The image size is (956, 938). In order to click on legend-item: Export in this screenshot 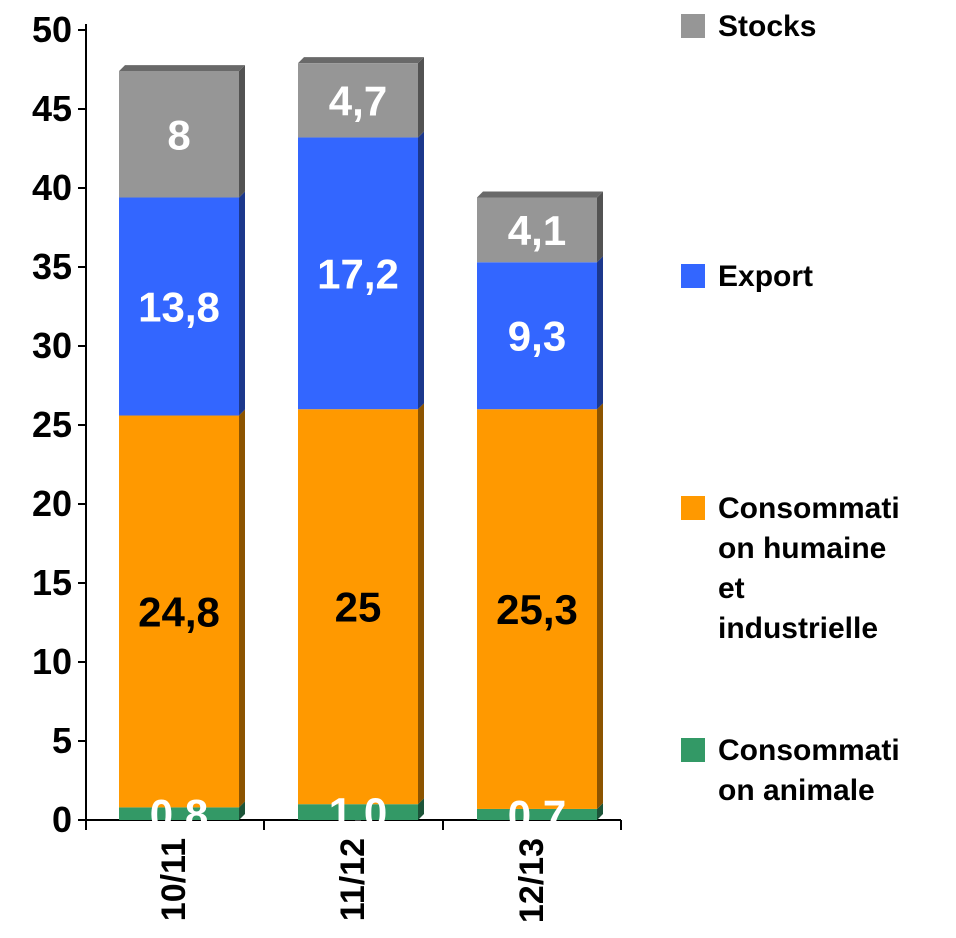, I will do `click(747, 276)`.